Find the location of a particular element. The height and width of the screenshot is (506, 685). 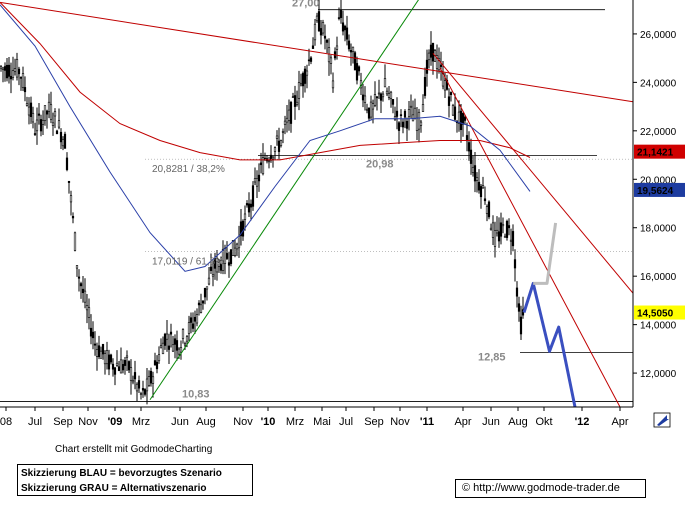

y-tick-label: 12,0000 is located at coordinates (658, 374).